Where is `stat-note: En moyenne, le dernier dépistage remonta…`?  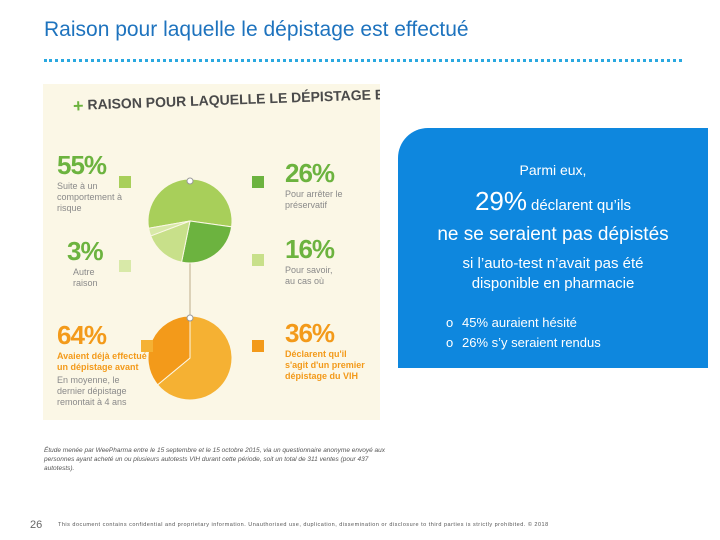 stat-note: En moyenne, le dernier dépistage remonta… is located at coordinates (92, 391).